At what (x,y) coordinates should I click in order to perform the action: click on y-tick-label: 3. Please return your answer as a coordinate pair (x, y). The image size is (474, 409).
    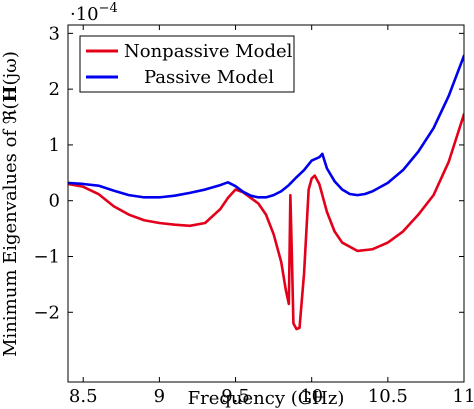
    Looking at the image, I should click on (54, 33).